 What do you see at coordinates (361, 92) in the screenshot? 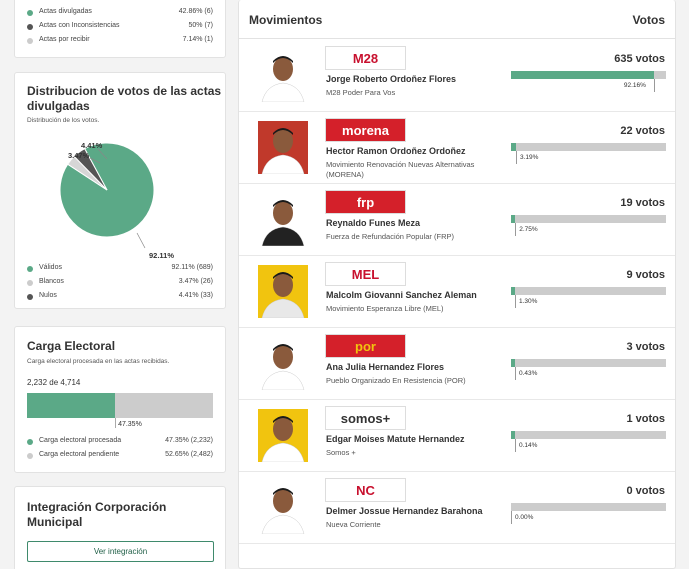
I see `candidate-party: M28 Poder Para Vos` at bounding box center [361, 92].